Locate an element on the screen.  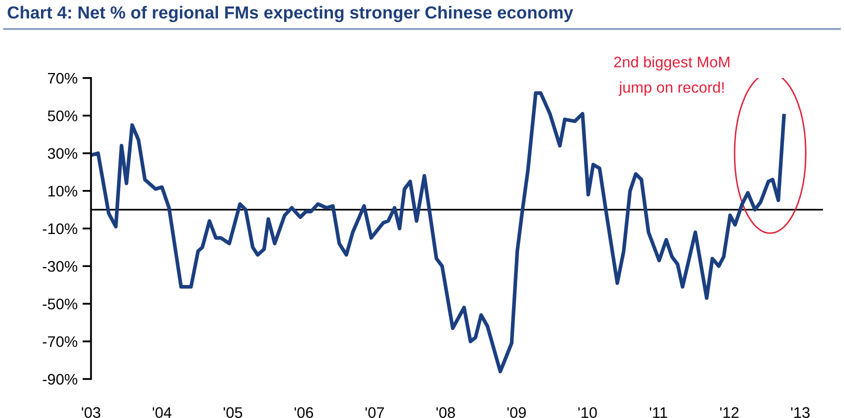
x-tick-label: '03 is located at coordinates (91, 412).